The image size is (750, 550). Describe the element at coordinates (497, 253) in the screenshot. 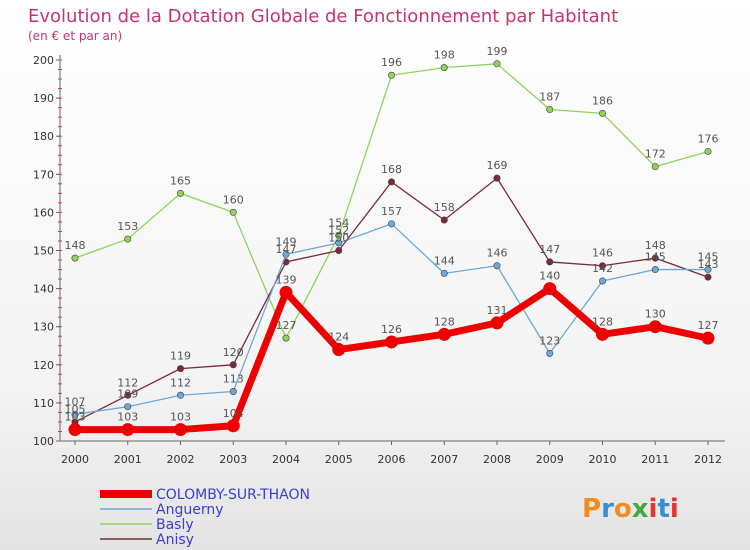

I see `data-label-anguerny: 146` at that location.